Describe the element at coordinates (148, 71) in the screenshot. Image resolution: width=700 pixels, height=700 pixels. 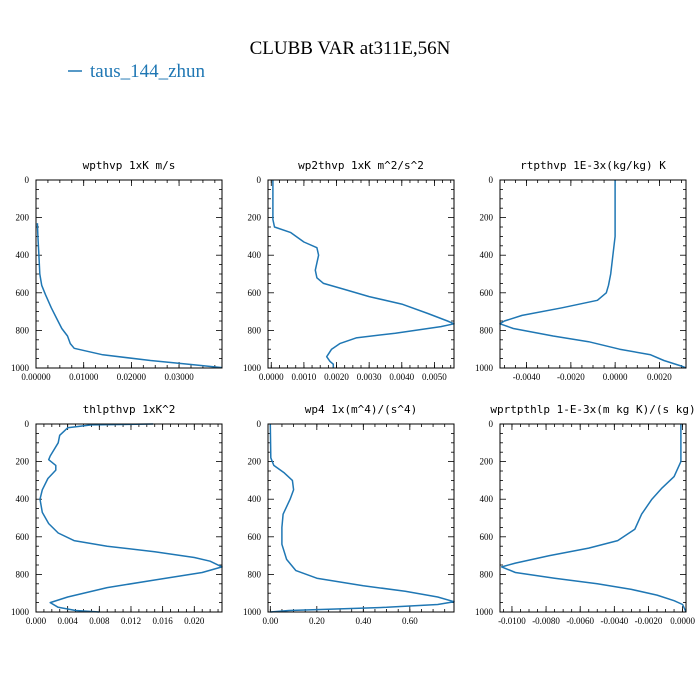
I see `legend-label: taus_144_zhun` at that location.